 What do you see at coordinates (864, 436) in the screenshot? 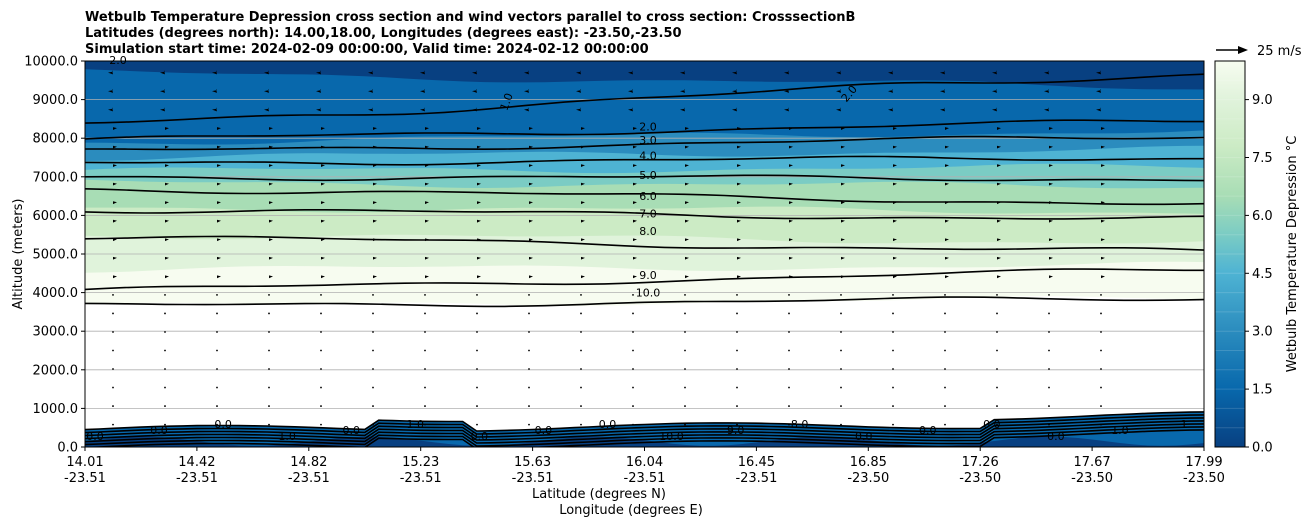
I see `surface-contour-label-12: 0.0` at bounding box center [864, 436].